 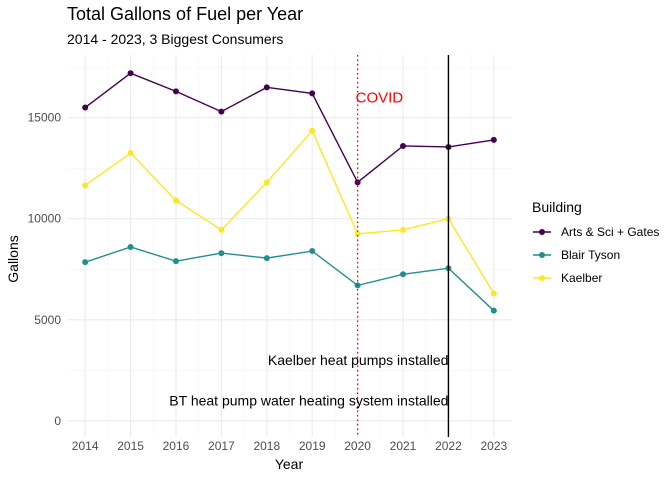 What do you see at coordinates (403, 446) in the screenshot?
I see `x-tick-label: 2021` at bounding box center [403, 446].